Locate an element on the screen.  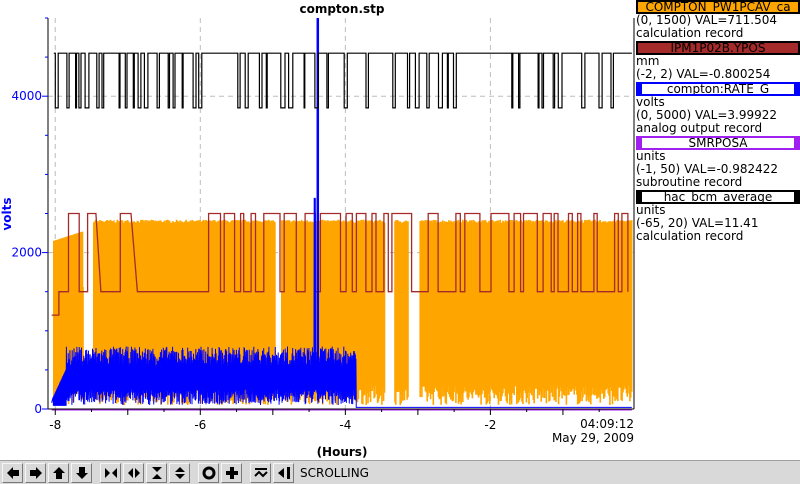
series-line-hac-bcm is located at coordinates (342, 80).